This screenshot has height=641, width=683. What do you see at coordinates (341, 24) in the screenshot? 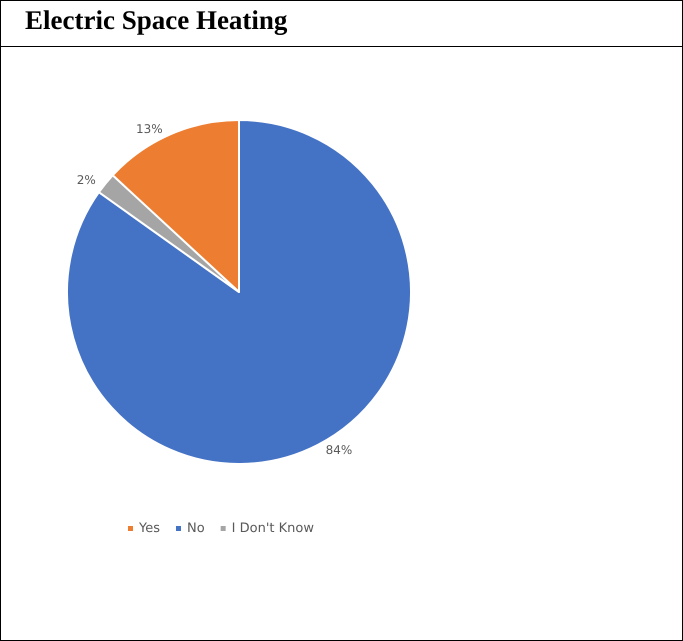
I see `chart-title: Electric Space Heating` at bounding box center [341, 24].